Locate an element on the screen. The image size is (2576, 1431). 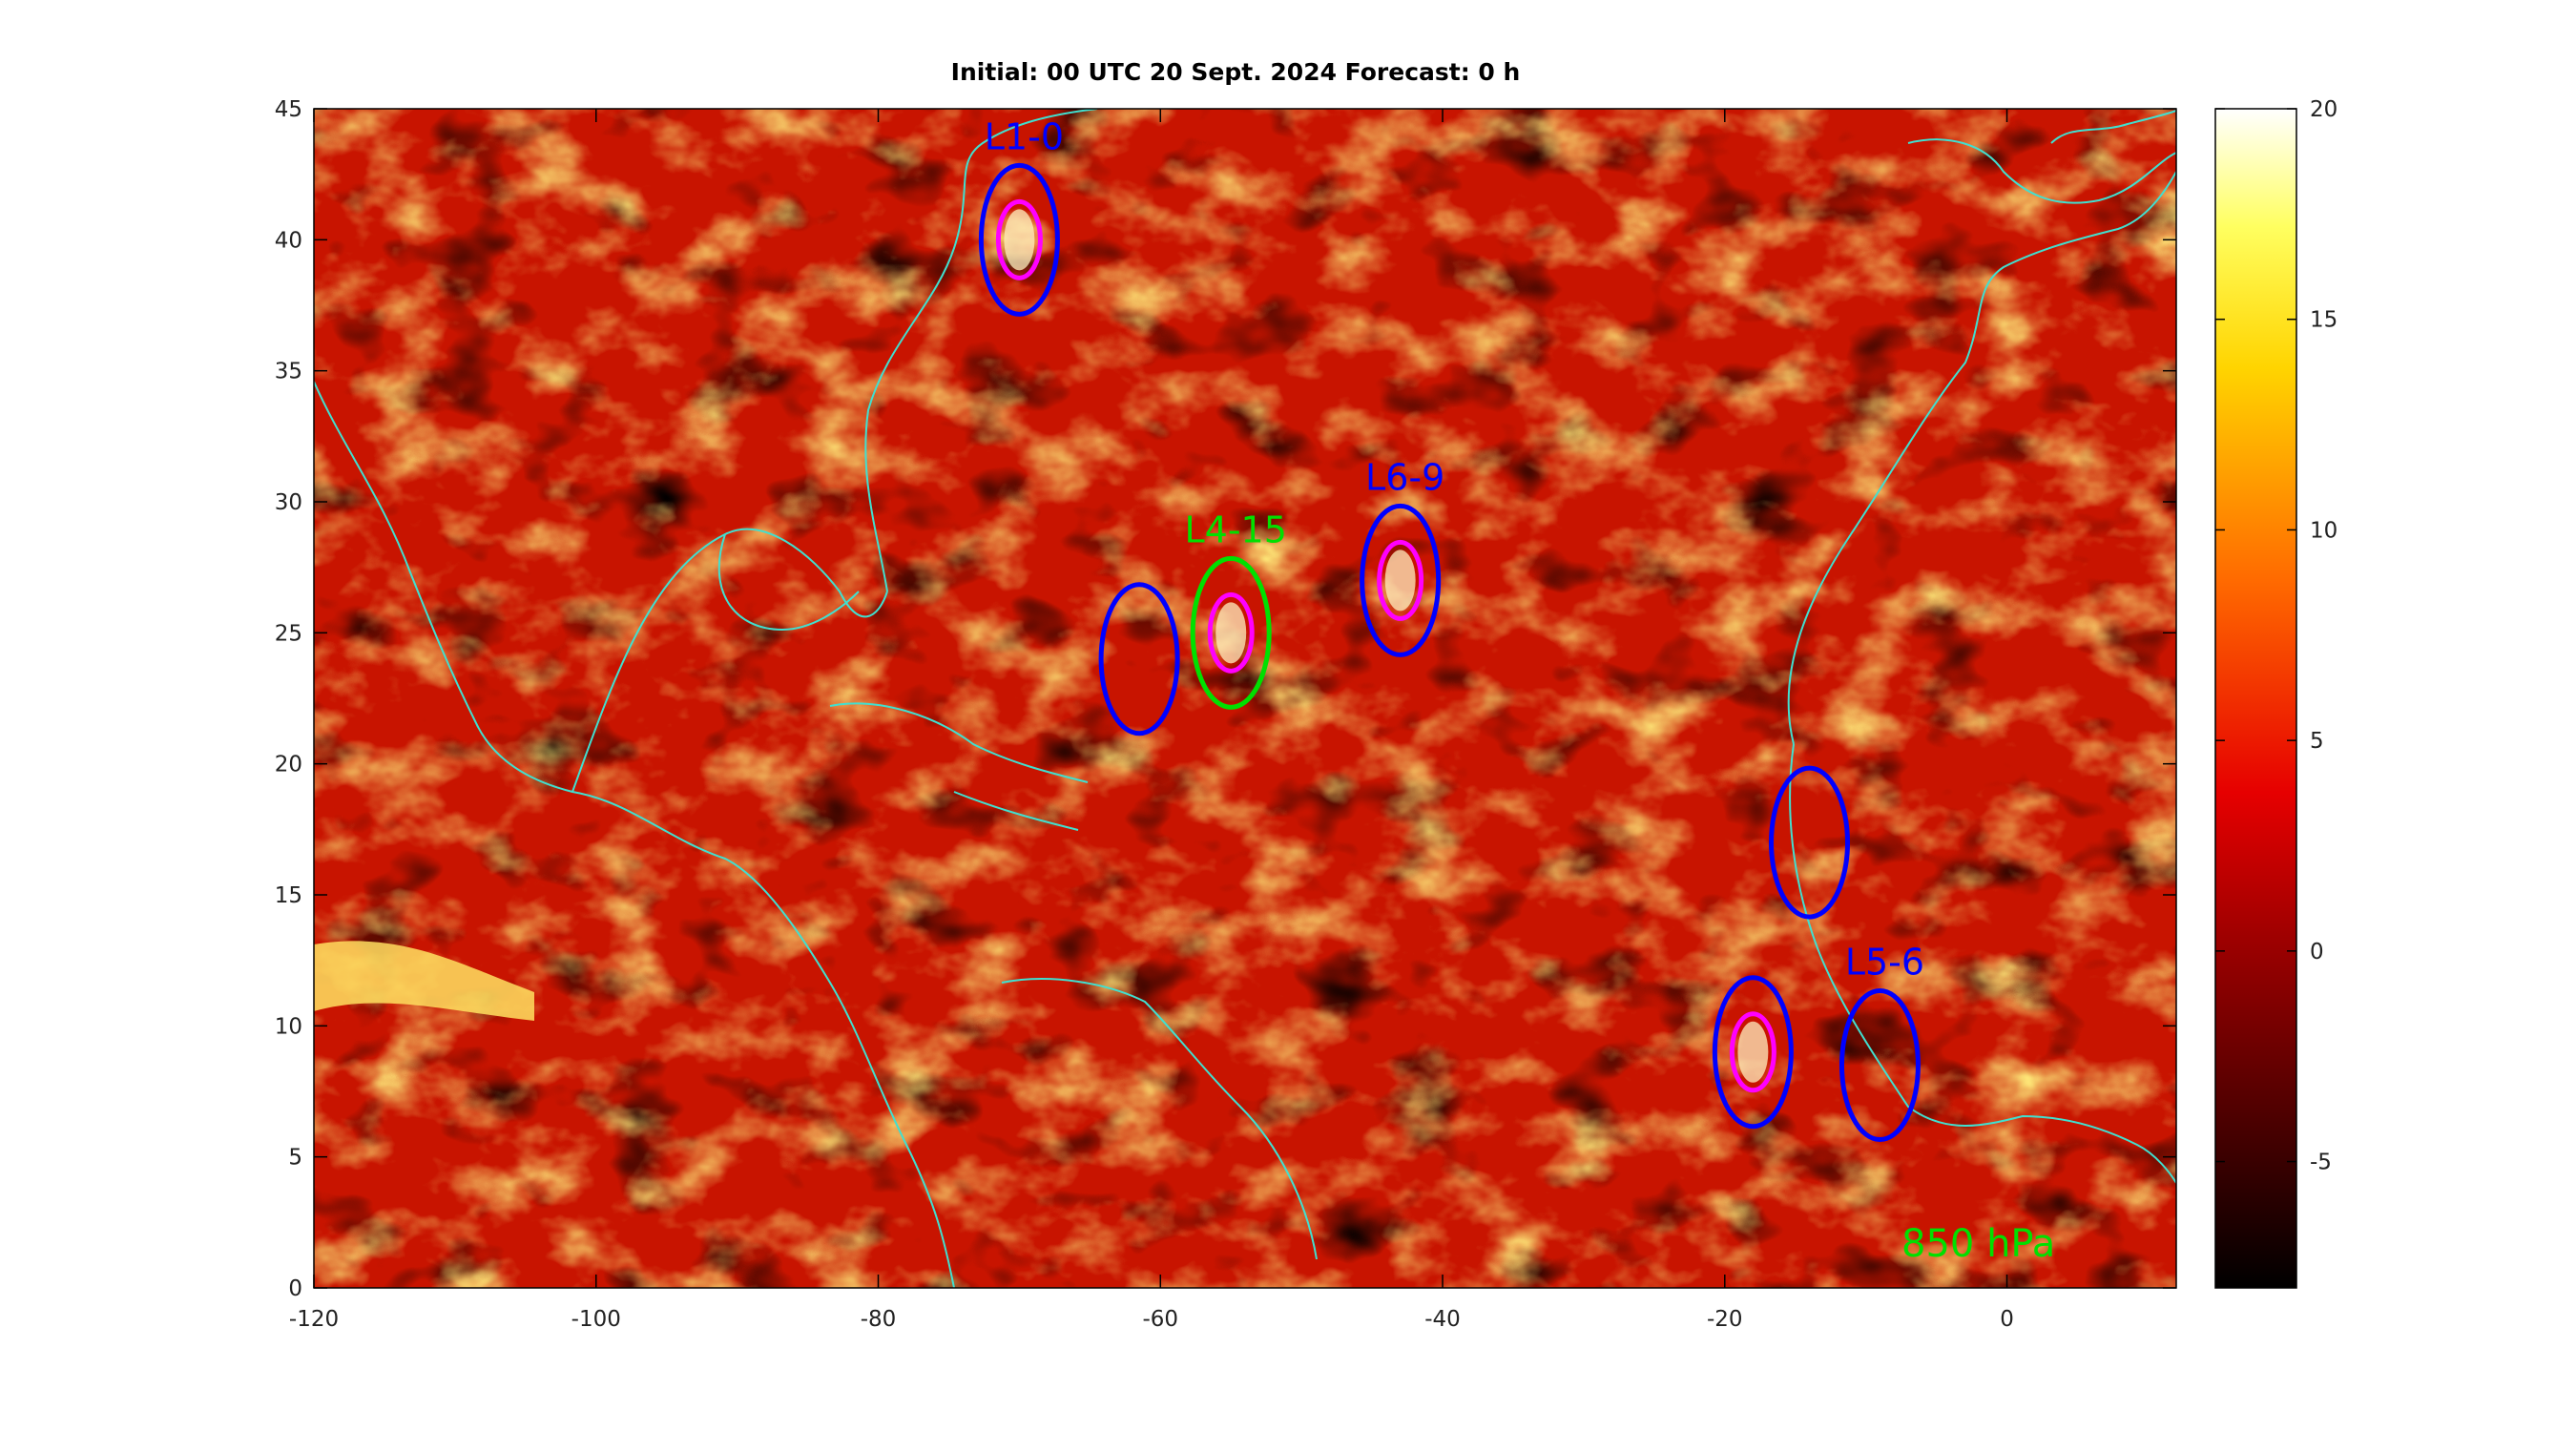
x-tick-label: -120 is located at coordinates (314, 1319).